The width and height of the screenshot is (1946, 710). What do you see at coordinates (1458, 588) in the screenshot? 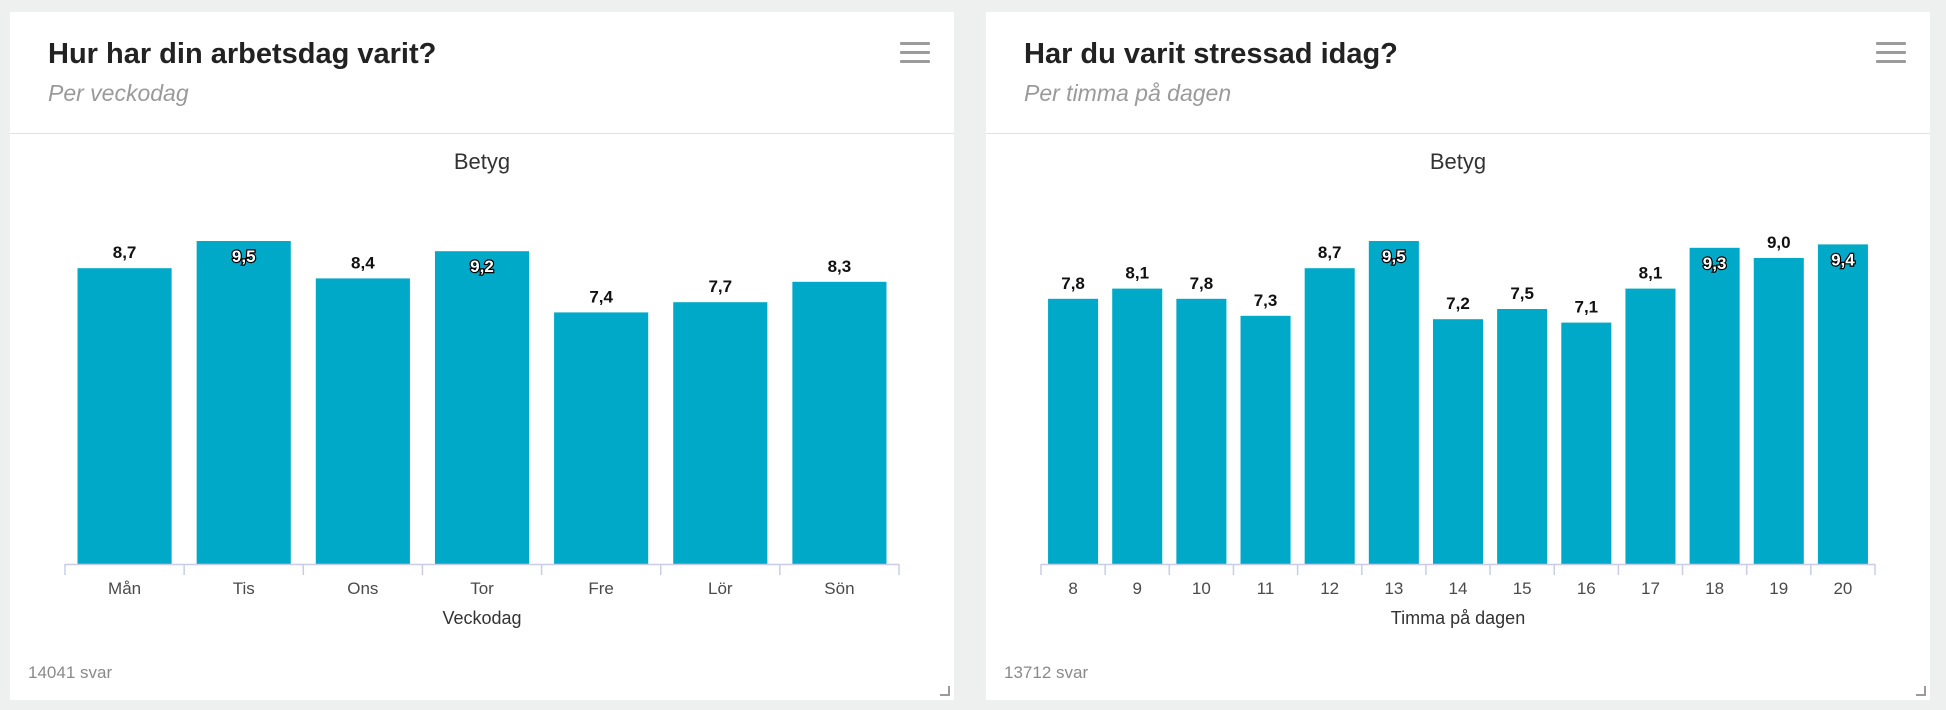
I see `x-tick-label: 14` at bounding box center [1458, 588].